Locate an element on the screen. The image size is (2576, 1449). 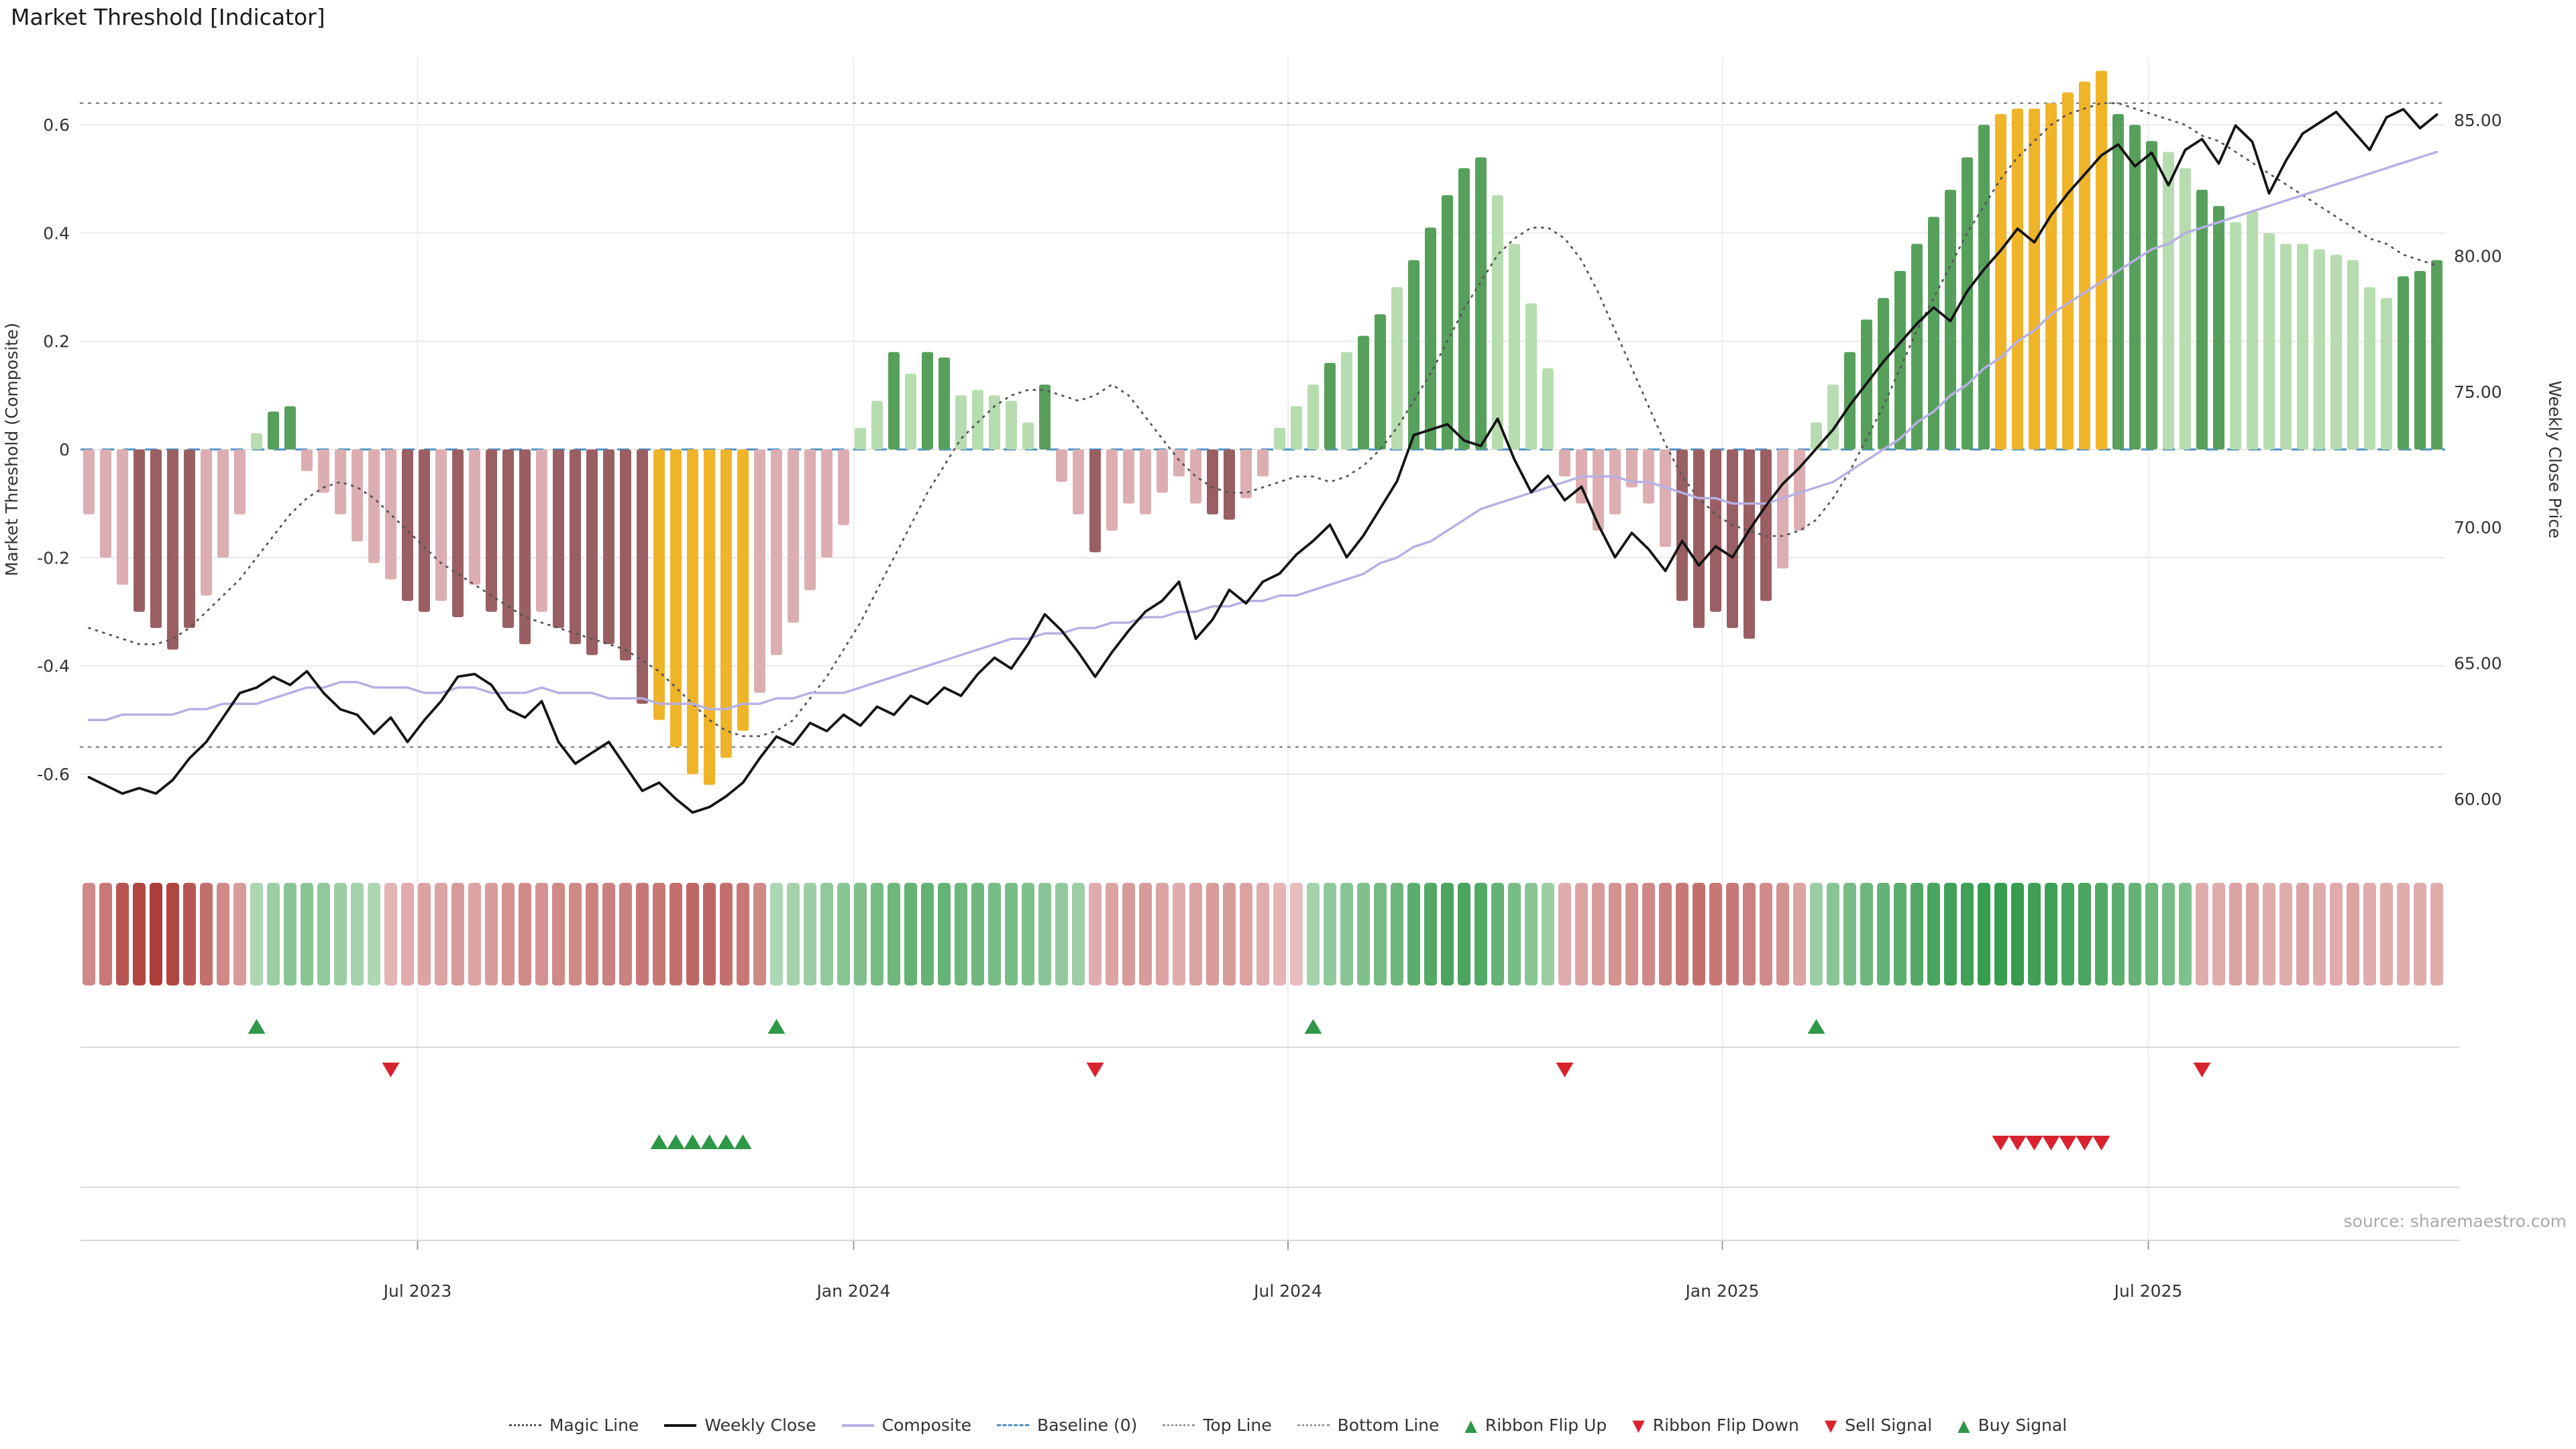
x-tick-label: Jul 2024 is located at coordinates (1287, 1291).